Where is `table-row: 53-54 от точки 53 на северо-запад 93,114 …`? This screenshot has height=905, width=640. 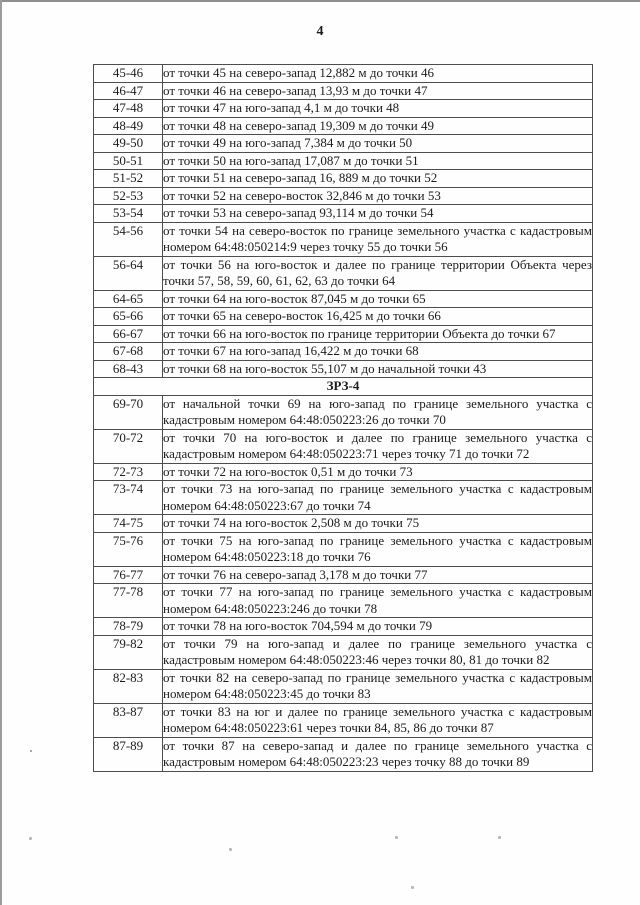 table-row: 53-54 от точки 53 на северо-запад 93,114 … is located at coordinates (343, 213).